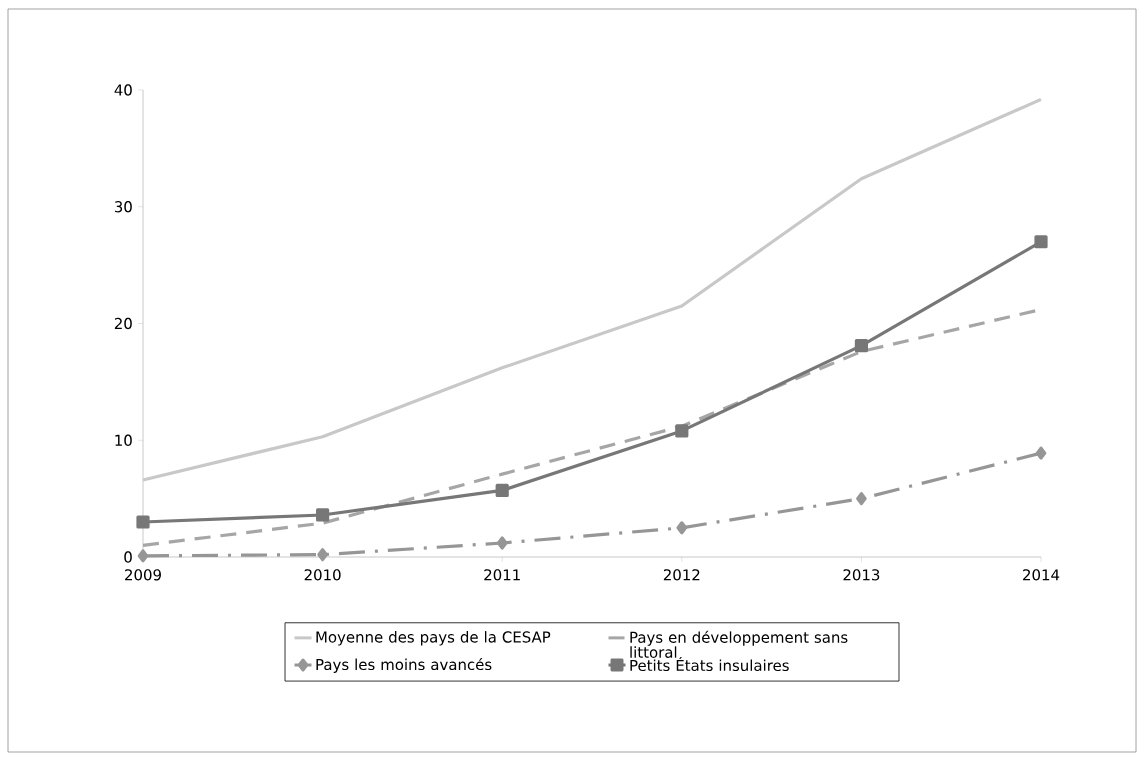 The image size is (1144, 761). Describe the element at coordinates (128, 557) in the screenshot. I see `y-tick-label: 0` at that location.